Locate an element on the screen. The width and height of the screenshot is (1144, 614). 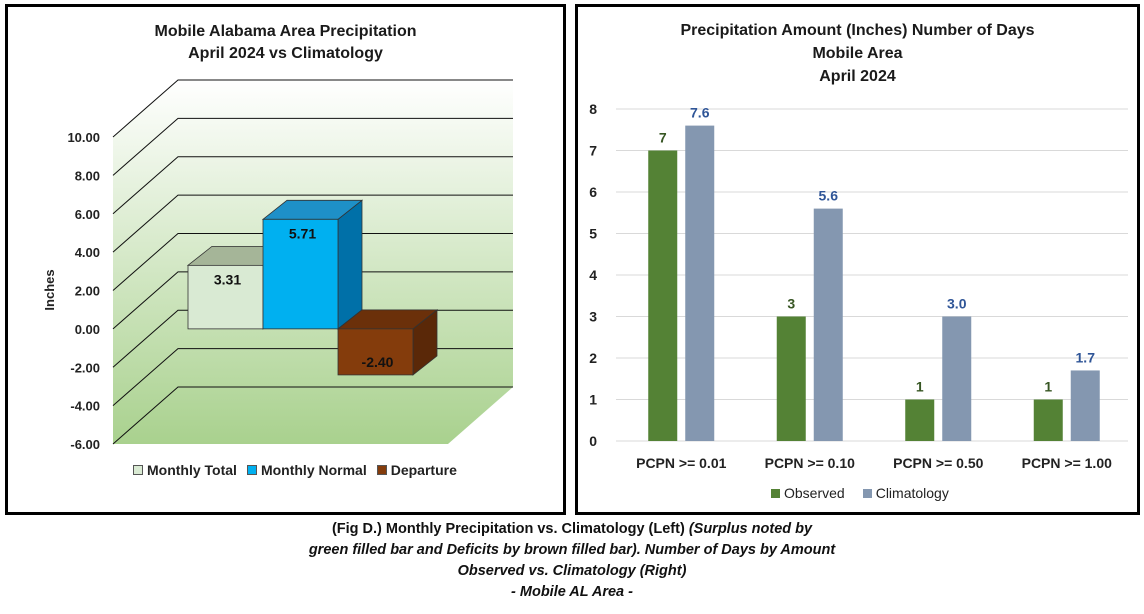
x-tick-label: PCPN >= 0.50 is located at coordinates (938, 463).